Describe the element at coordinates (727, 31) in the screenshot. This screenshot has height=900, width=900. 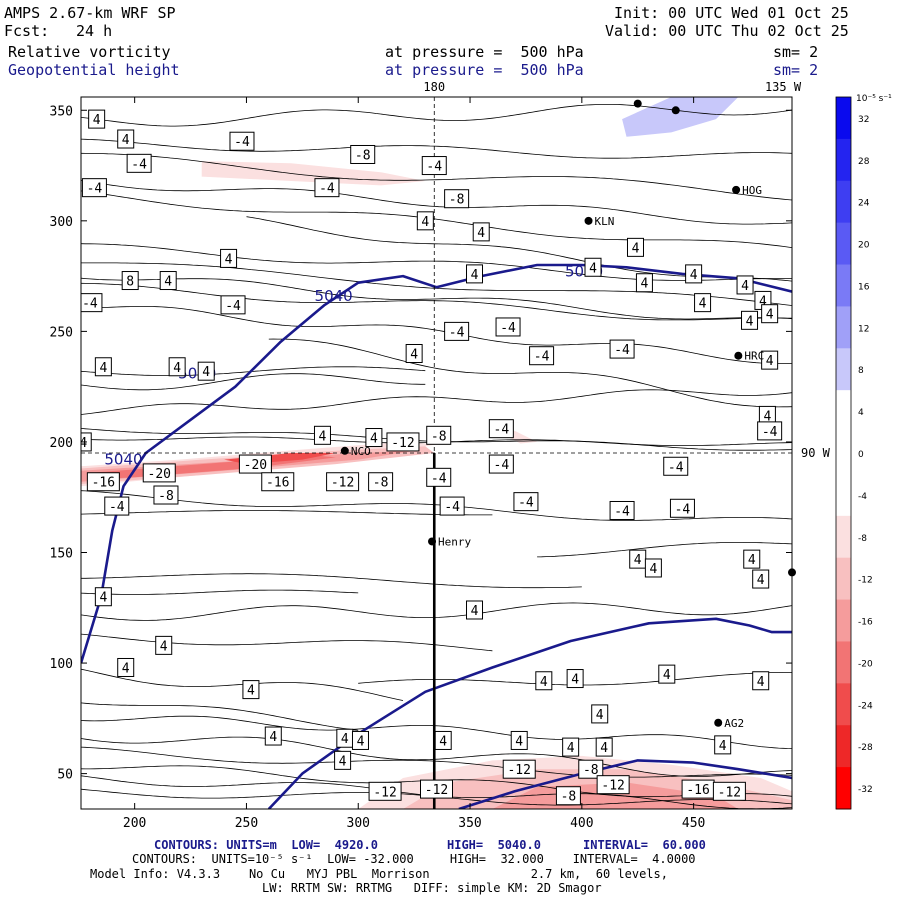
I see `valid-time: Valid: 00 UTC Thu 02 Oct 25` at that location.